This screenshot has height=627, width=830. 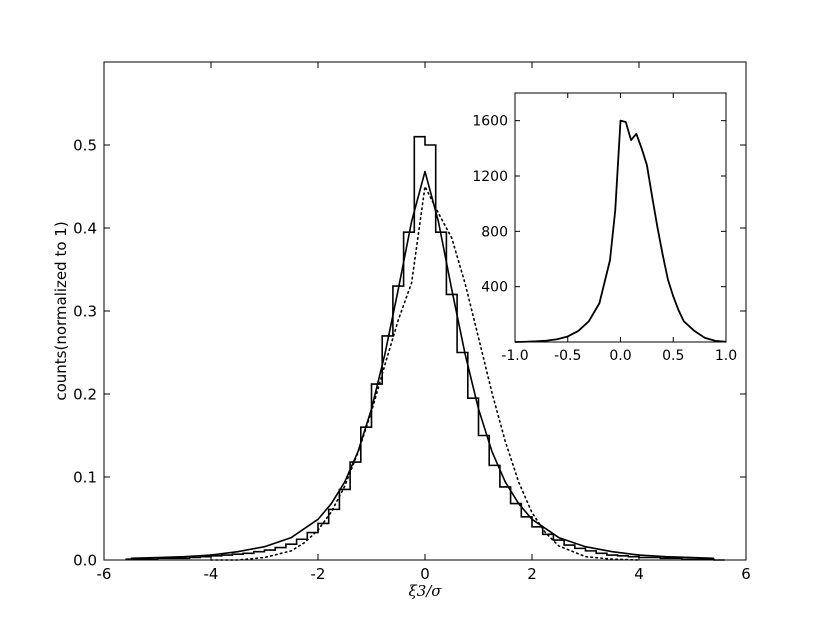 What do you see at coordinates (318, 574) in the screenshot?
I see `main-xtick-label: -2` at bounding box center [318, 574].